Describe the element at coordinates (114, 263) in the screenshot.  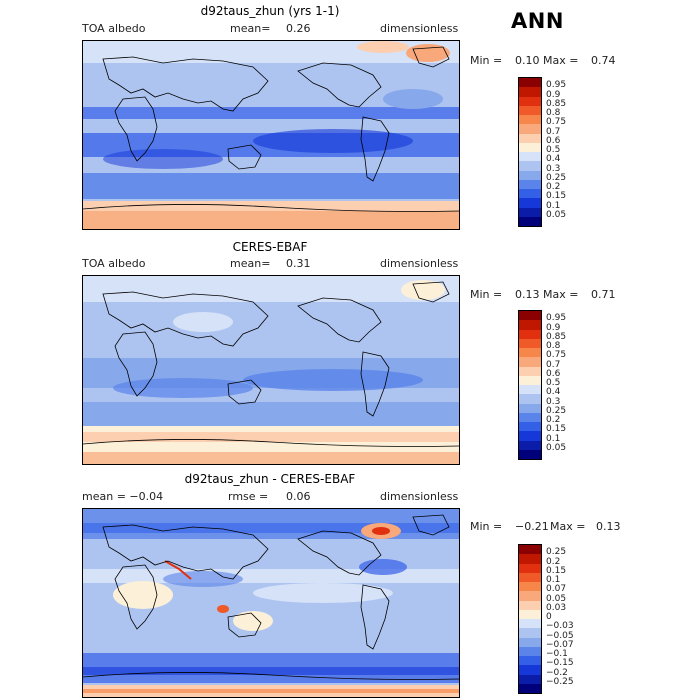
I see `variable-label: TOA albedo` at that location.